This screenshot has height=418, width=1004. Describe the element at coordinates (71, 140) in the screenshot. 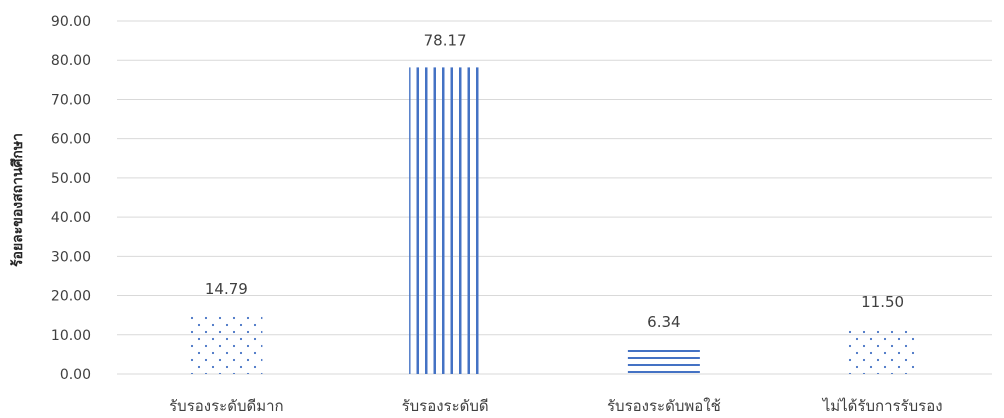

I see `y-tick-label: 60.00` at that location.